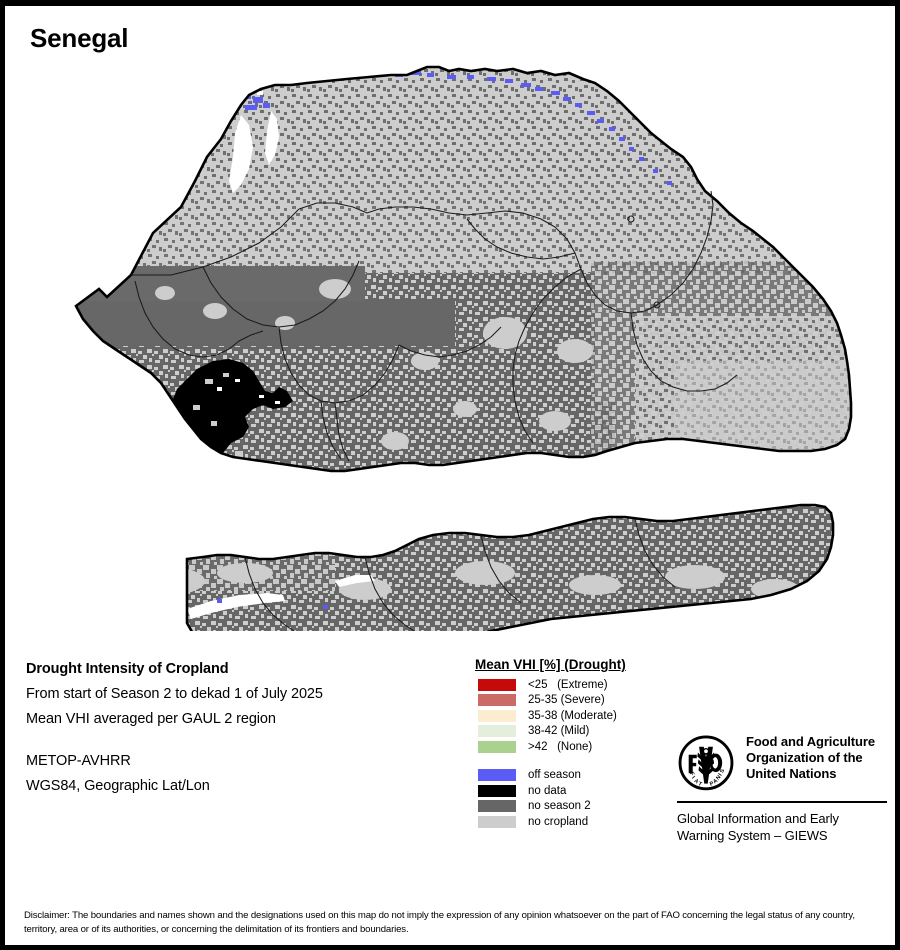 The image size is (900, 950). What do you see at coordinates (497, 715) in the screenshot?
I see `legend-swatch-moderate` at bounding box center [497, 715].